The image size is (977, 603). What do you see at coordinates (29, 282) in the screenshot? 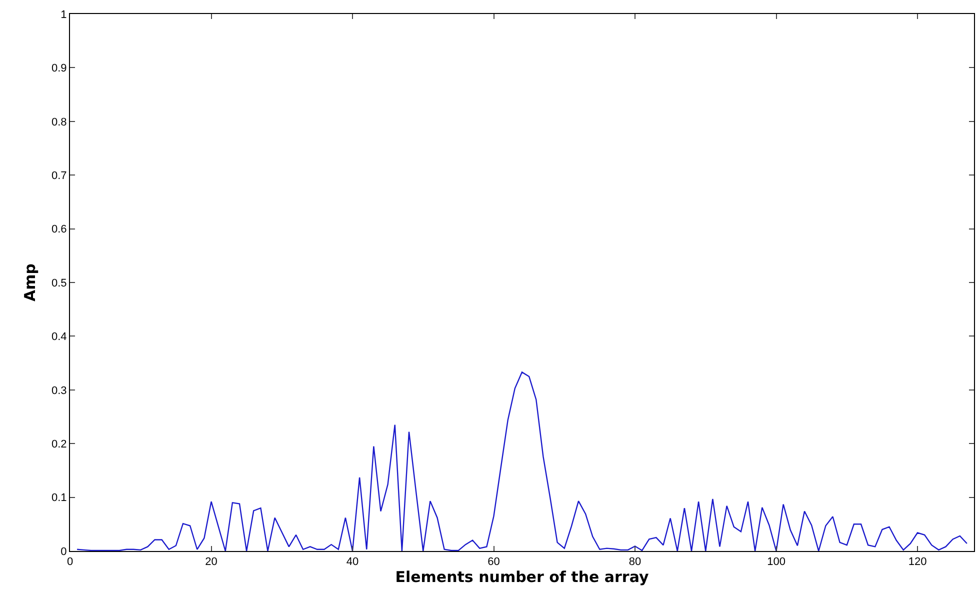
I see `y-axis-title: Amp` at bounding box center [29, 282].